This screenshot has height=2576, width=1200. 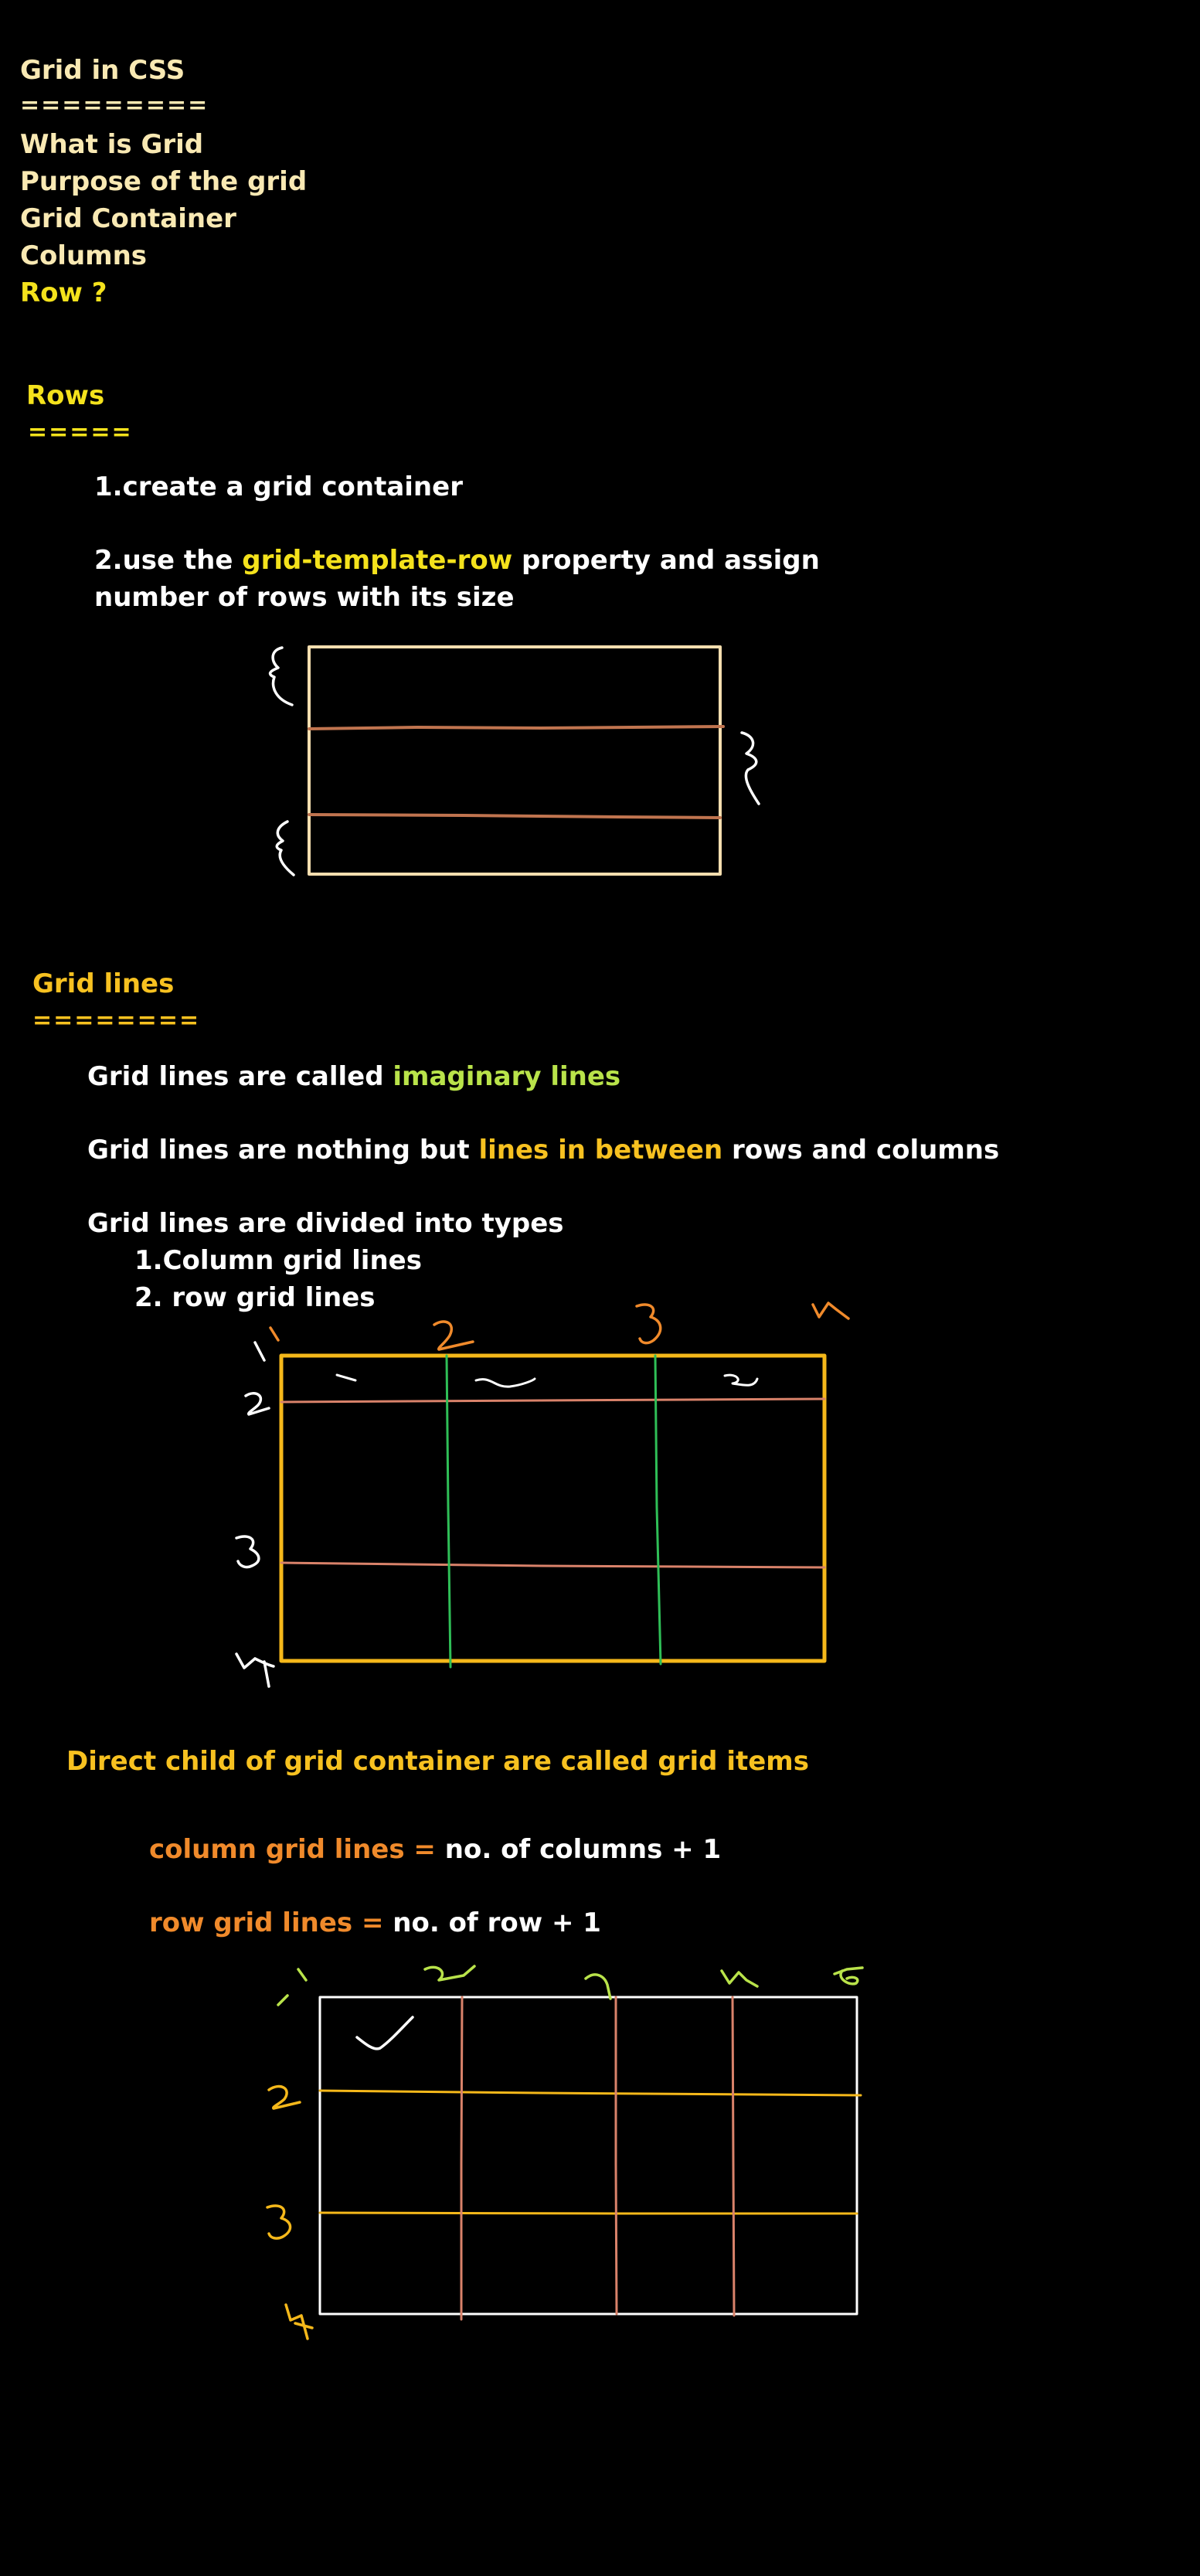 I want to click on grid-item-checkmark-icon, so click(x=384, y=2033).